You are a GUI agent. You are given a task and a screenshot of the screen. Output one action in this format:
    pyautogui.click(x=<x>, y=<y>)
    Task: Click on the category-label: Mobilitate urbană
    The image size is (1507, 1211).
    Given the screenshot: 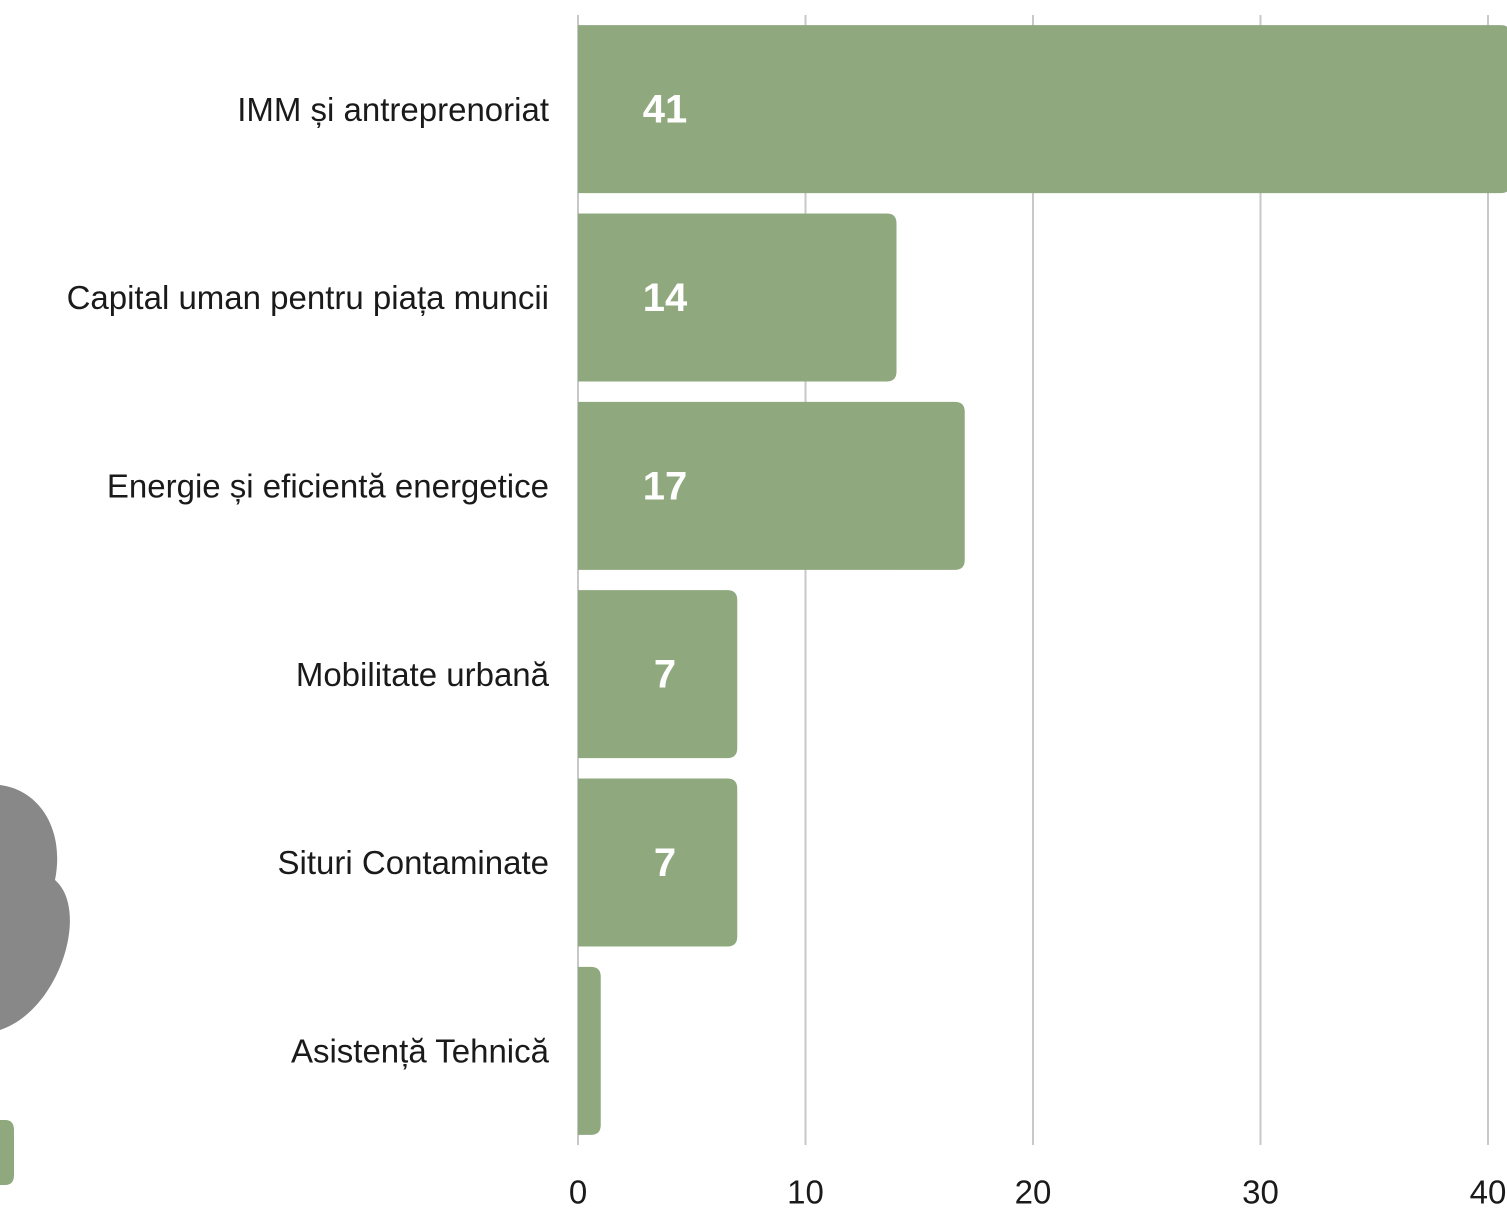 What is the action you would take?
    pyautogui.click(x=423, y=674)
    